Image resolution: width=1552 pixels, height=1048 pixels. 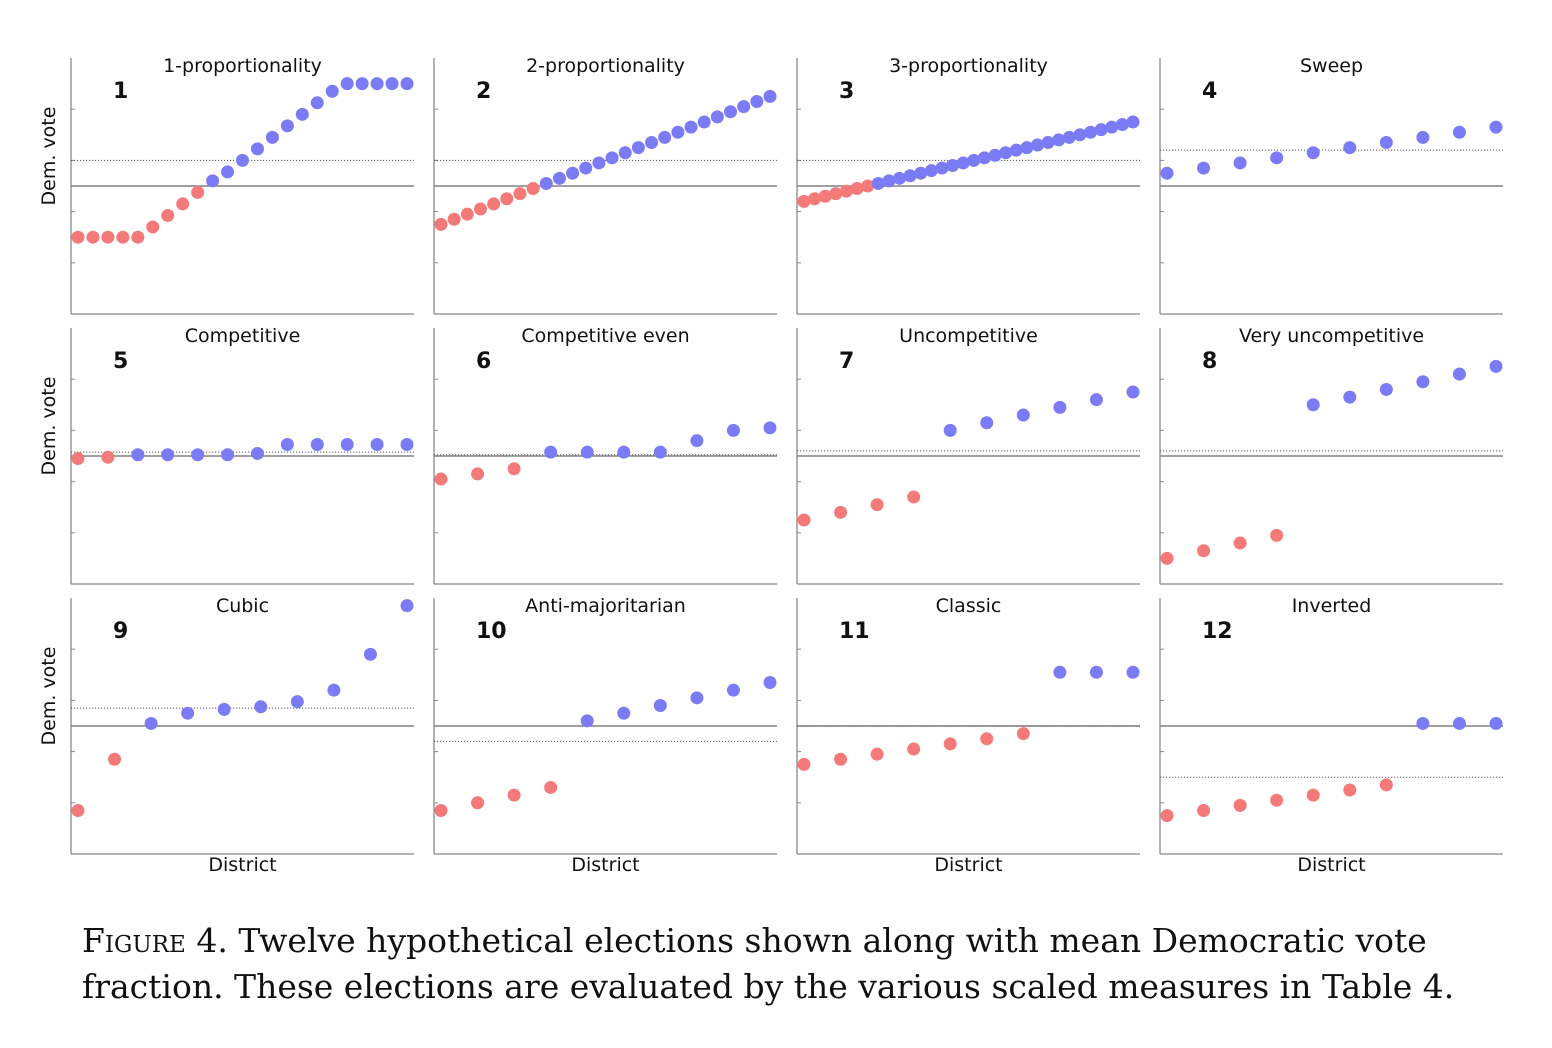 What do you see at coordinates (1331, 735) in the screenshot?
I see `panel-12: Inverted 12 District` at bounding box center [1331, 735].